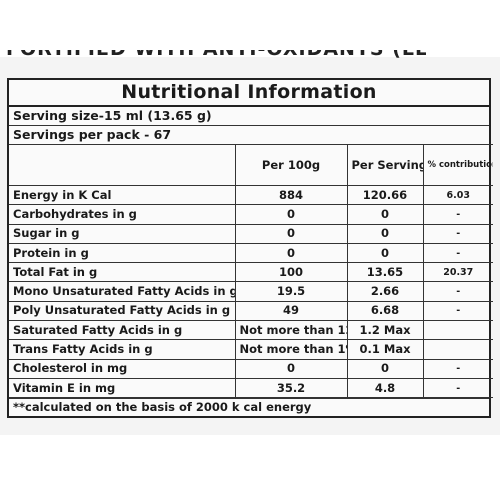 Image resolution: width=500 pixels, height=500 pixels. I want to click on value-per-serving: 1.2 Max, so click(385, 330).